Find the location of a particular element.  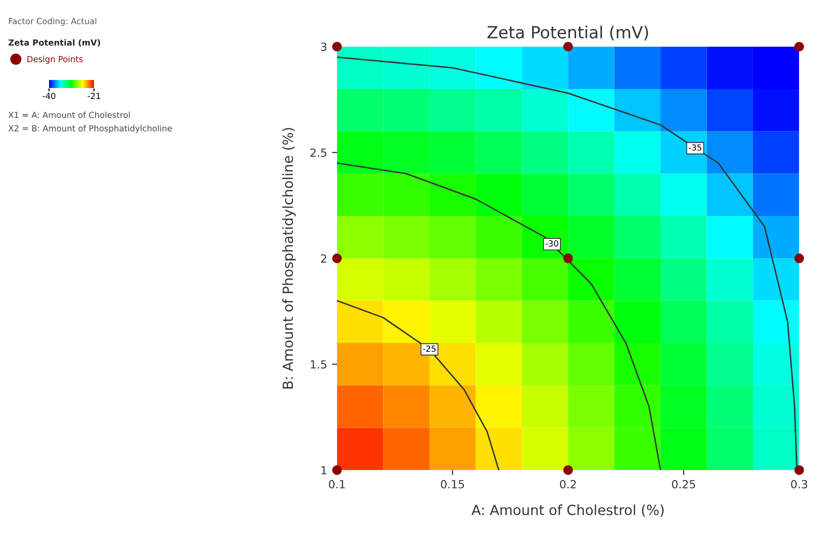

line-series is located at coordinates (418, 385).